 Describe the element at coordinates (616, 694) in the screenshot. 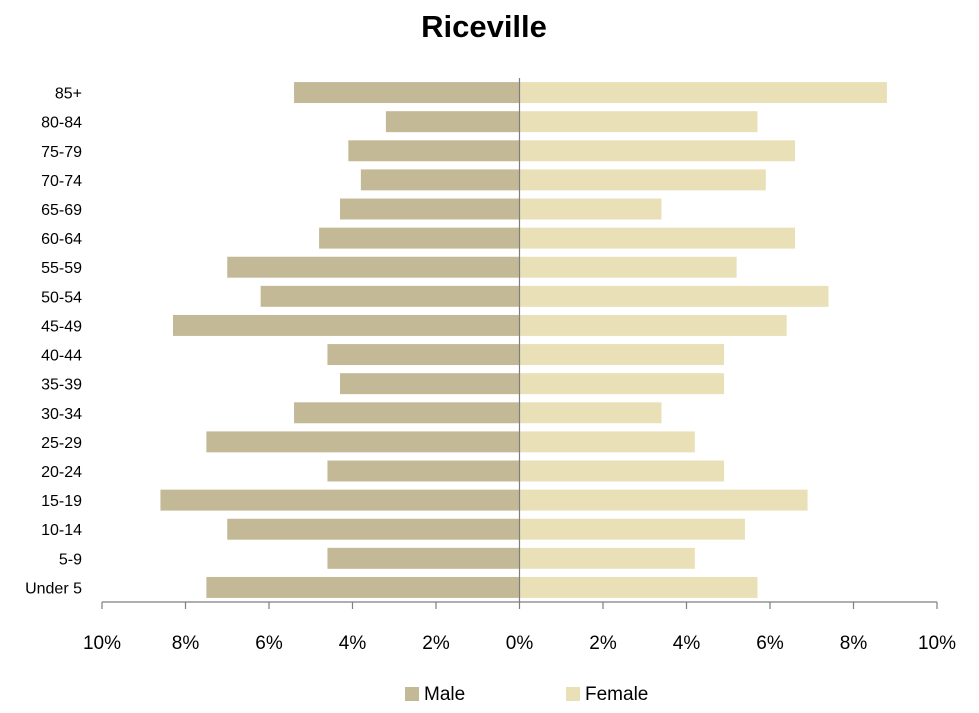

I see `legend-label-female: Female` at that location.